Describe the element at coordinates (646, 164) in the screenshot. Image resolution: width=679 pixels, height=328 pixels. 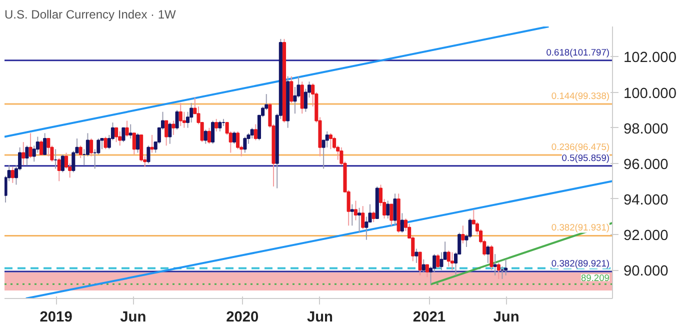
I see `y-tick-label: 96.000` at that location.